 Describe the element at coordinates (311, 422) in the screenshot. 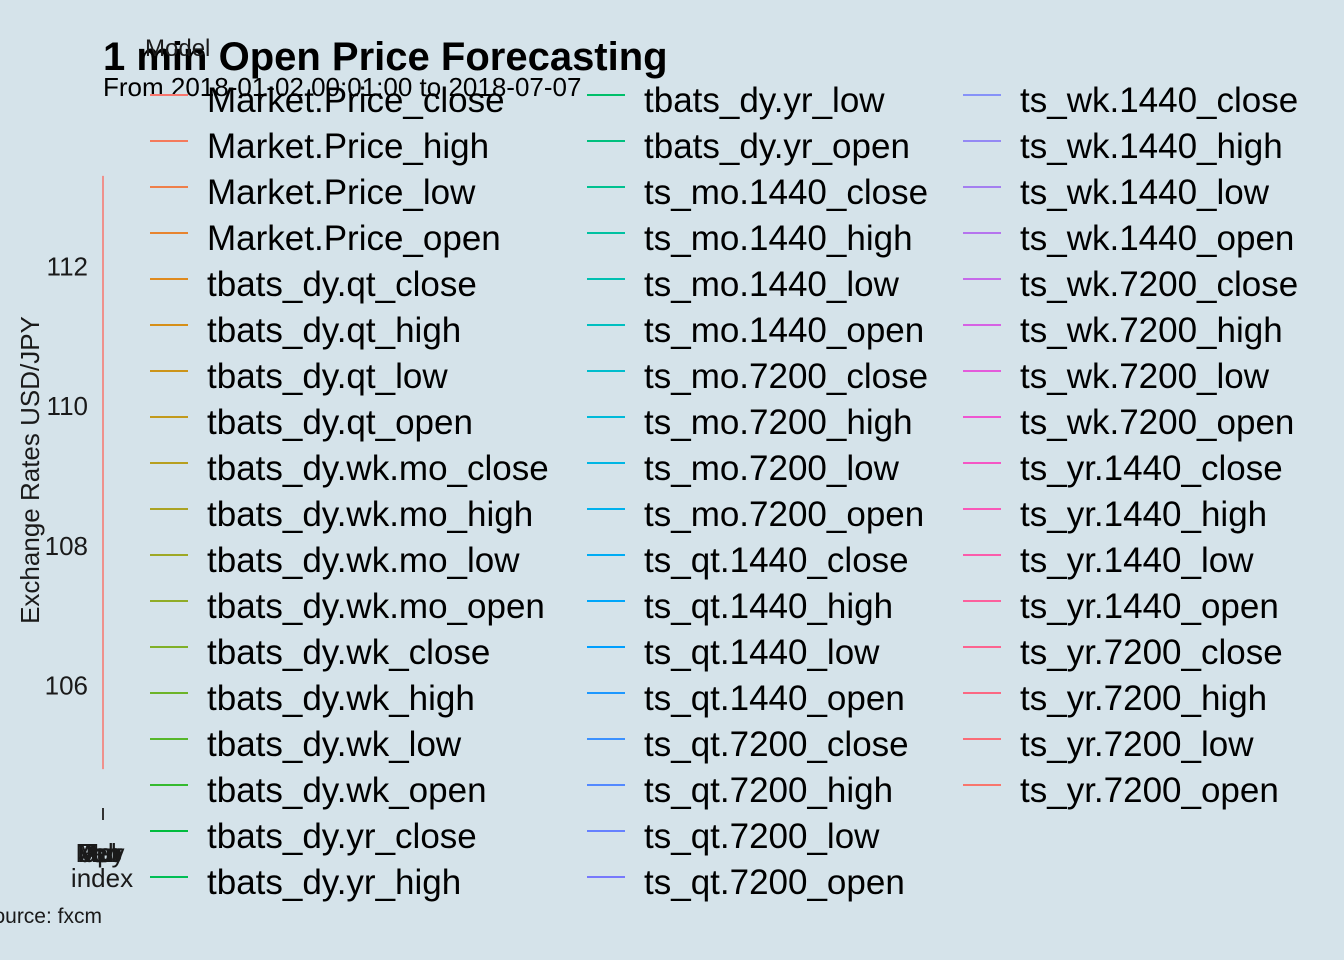

I see `legend-item: tbats_dy.qt_open` at that location.